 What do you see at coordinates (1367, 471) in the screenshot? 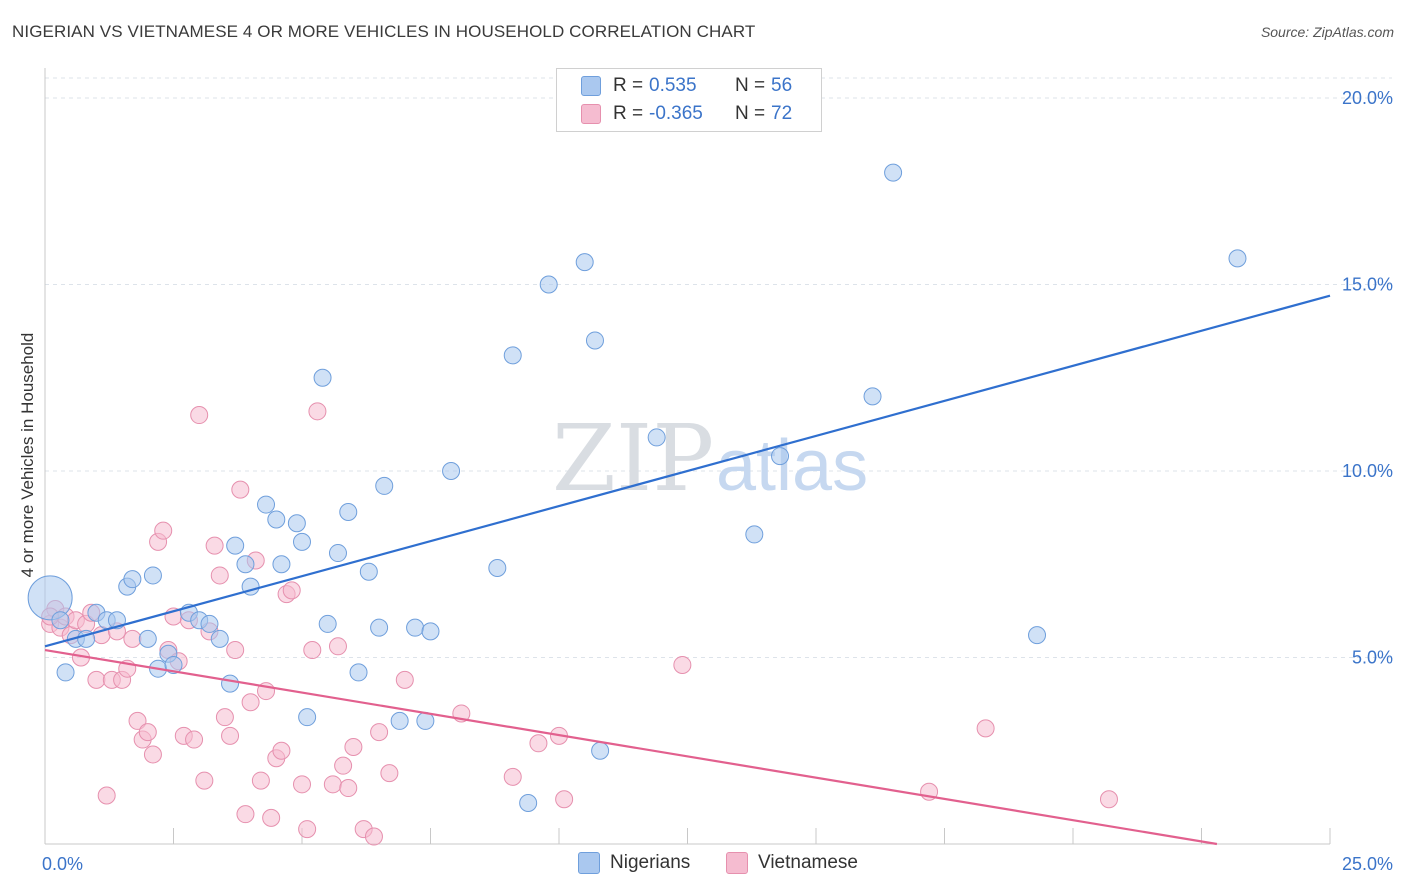
I see `y-tick-label: 10.0%` at bounding box center [1367, 471].